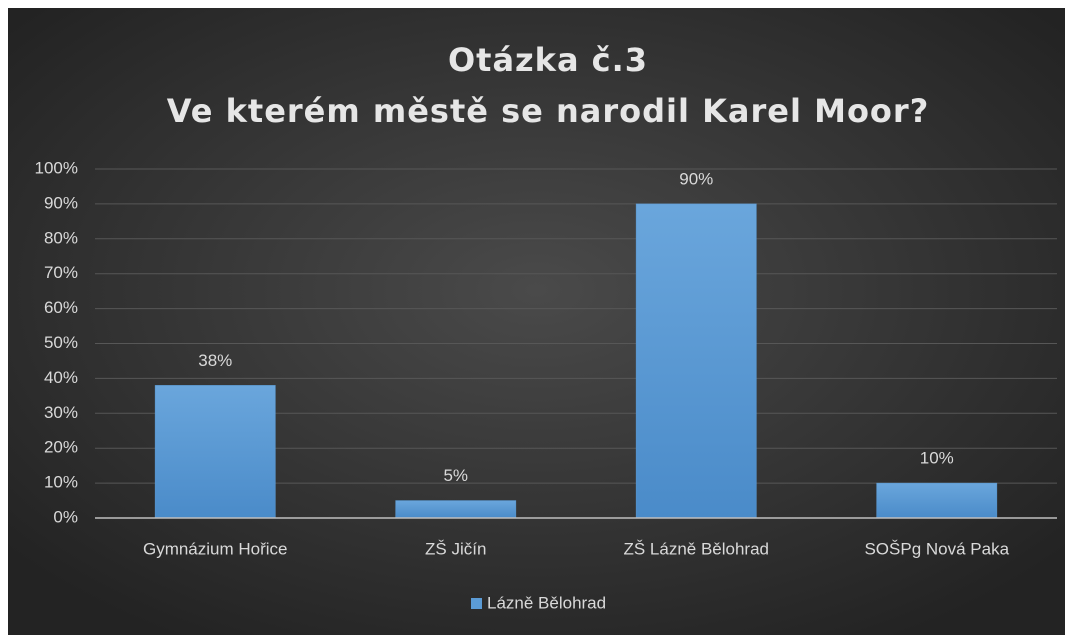 Image resolution: width=1073 pixels, height=635 pixels. Describe the element at coordinates (61, 342) in the screenshot. I see `y-tick-label: 50%` at that location.